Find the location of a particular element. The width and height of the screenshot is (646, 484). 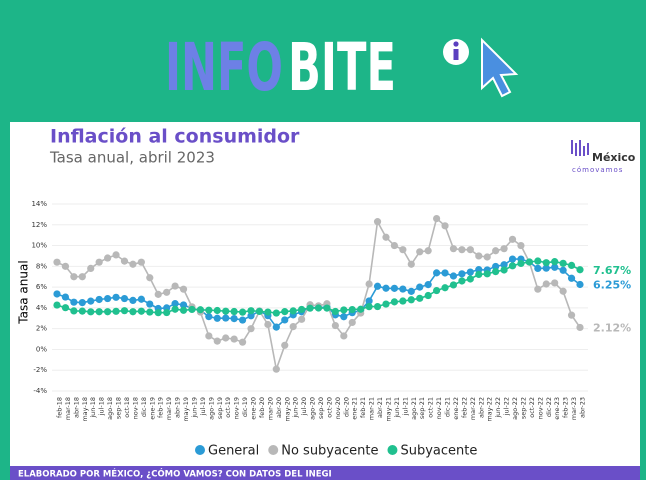

x-tick-label: nov-20 is located at coordinates (338, 408).